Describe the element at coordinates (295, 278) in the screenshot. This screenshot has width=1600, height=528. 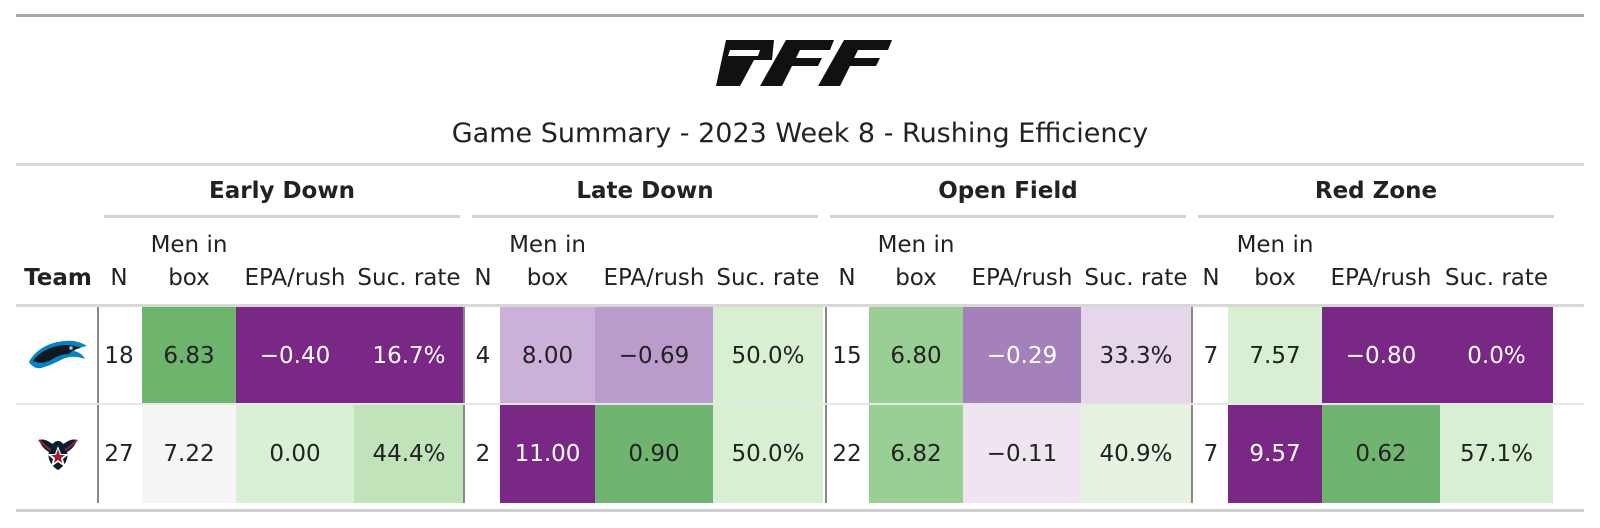
I see `col-header-epa-early-down: EPA/rush` at that location.